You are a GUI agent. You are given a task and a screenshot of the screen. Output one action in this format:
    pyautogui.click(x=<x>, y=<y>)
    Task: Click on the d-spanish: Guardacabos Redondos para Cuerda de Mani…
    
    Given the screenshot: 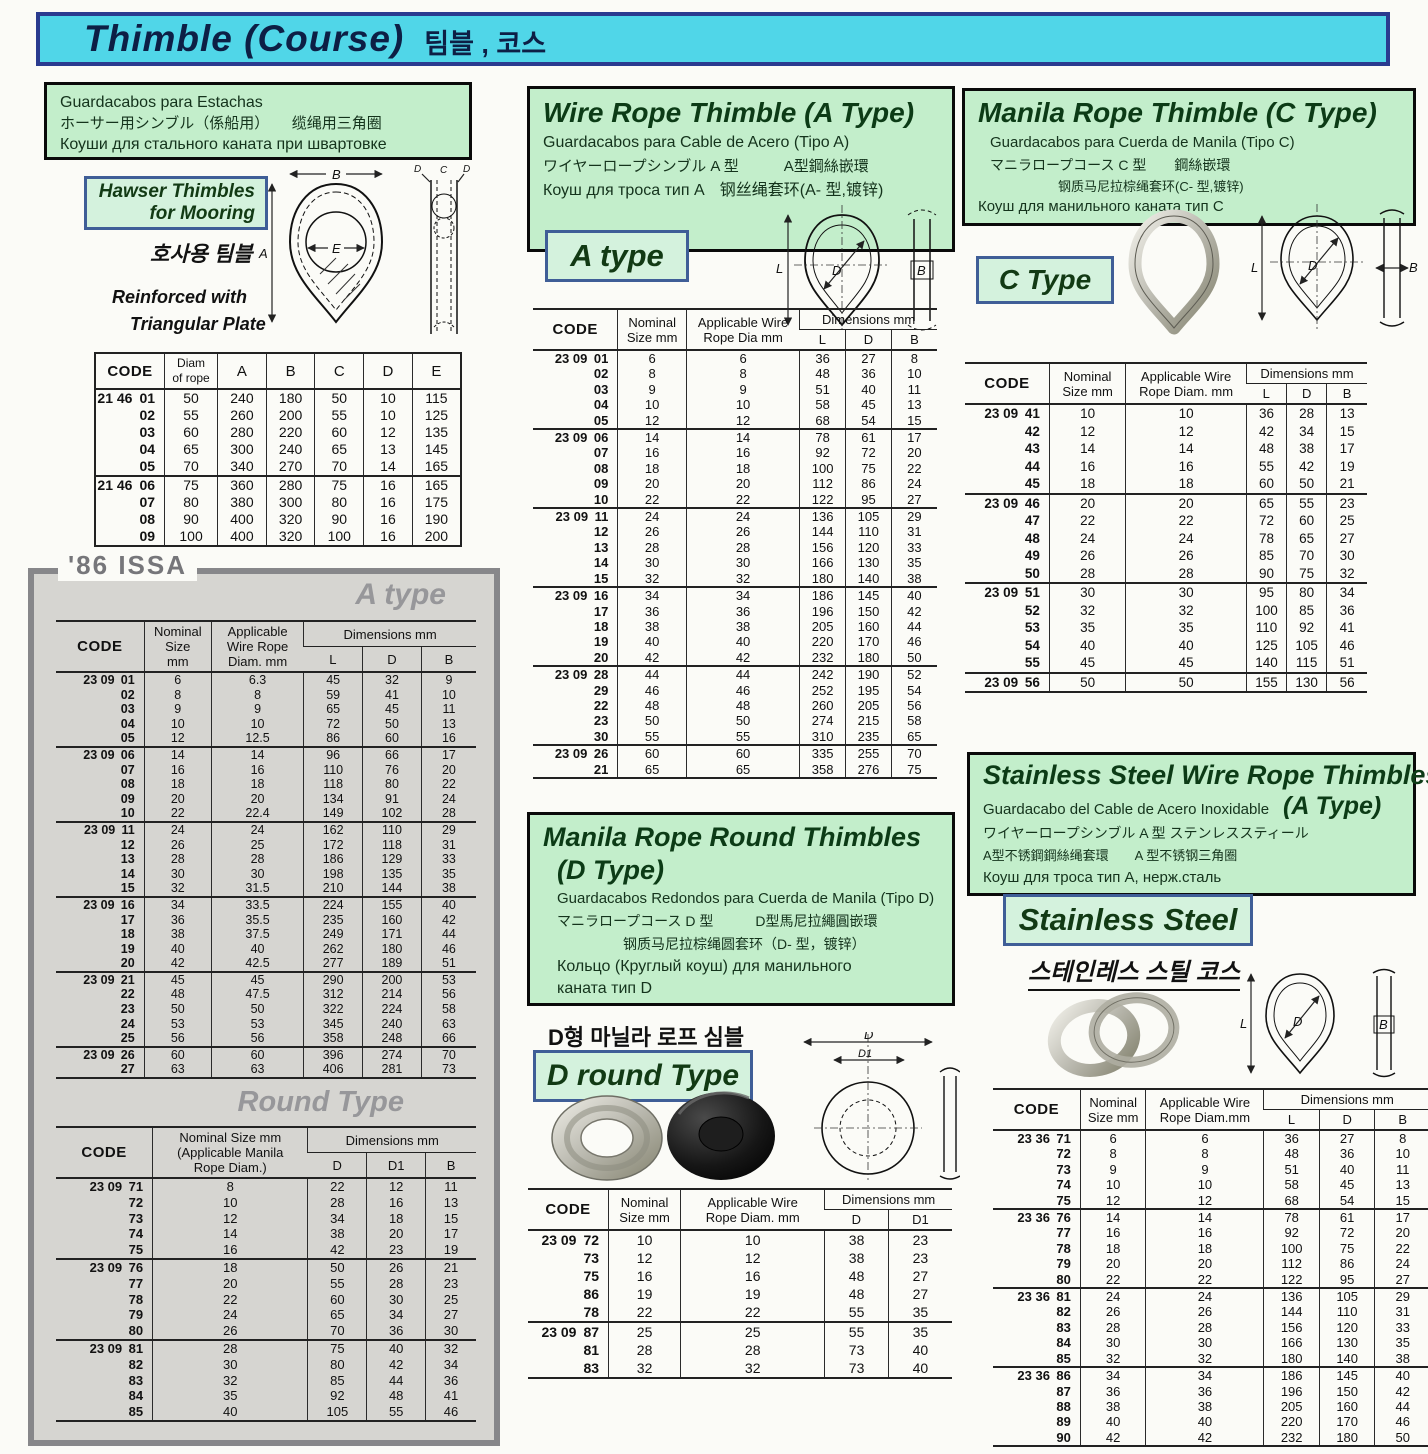 What is the action you would take?
    pyautogui.click(x=746, y=898)
    